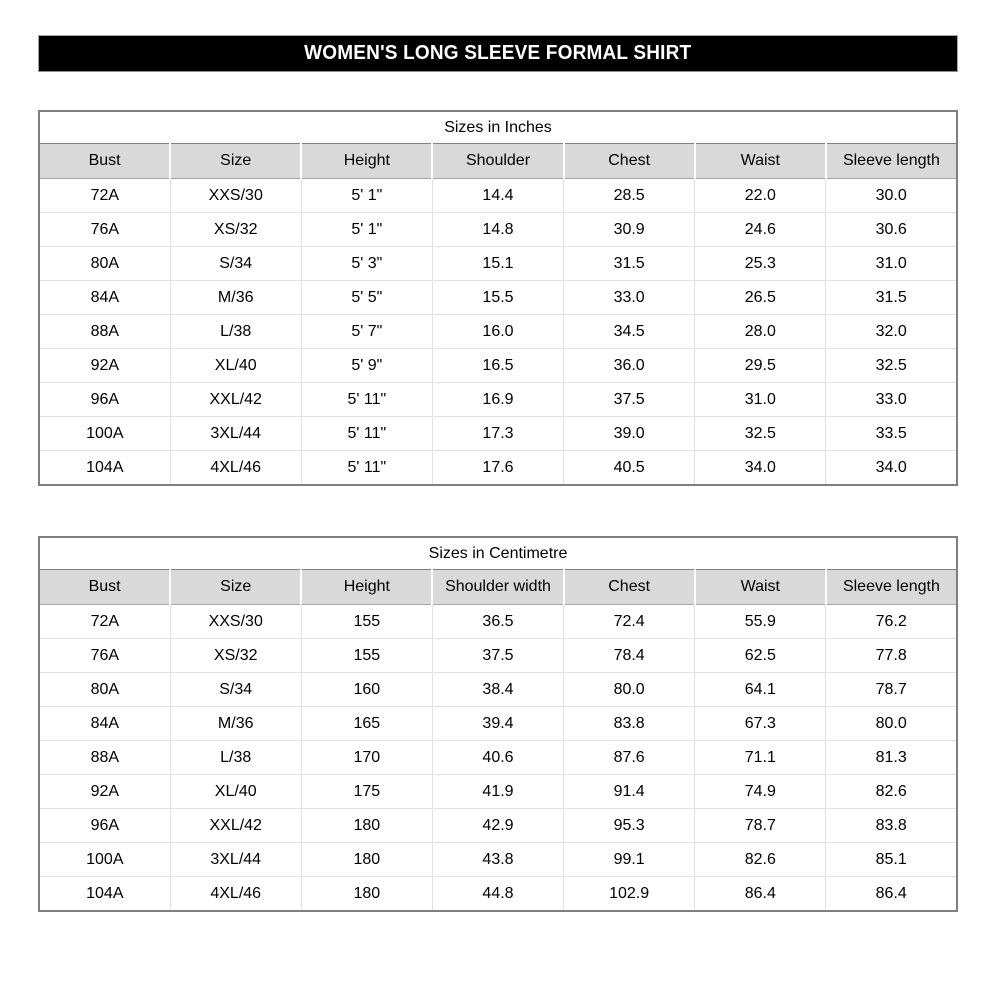 This screenshot has height=1000, width=1000. Describe the element at coordinates (104, 399) in the screenshot. I see `table-cell: 96A` at that location.